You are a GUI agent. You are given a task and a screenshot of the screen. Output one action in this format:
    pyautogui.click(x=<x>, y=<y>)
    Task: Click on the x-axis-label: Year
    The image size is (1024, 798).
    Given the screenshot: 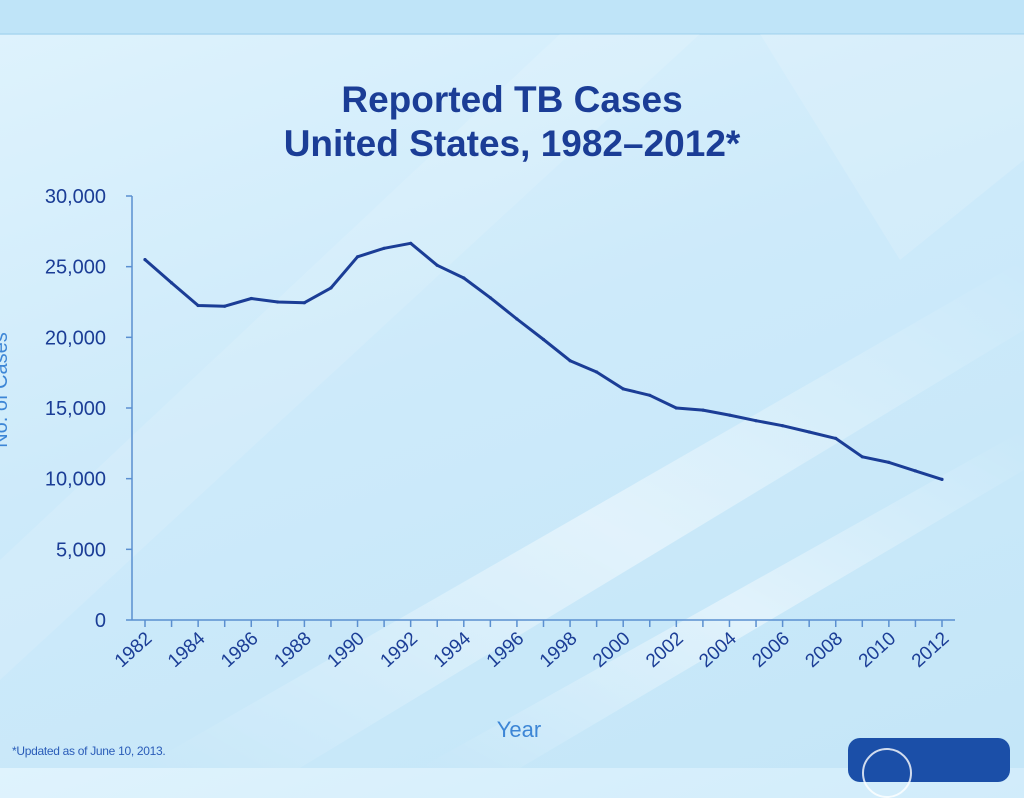 What is the action you would take?
    pyautogui.click(x=519, y=729)
    